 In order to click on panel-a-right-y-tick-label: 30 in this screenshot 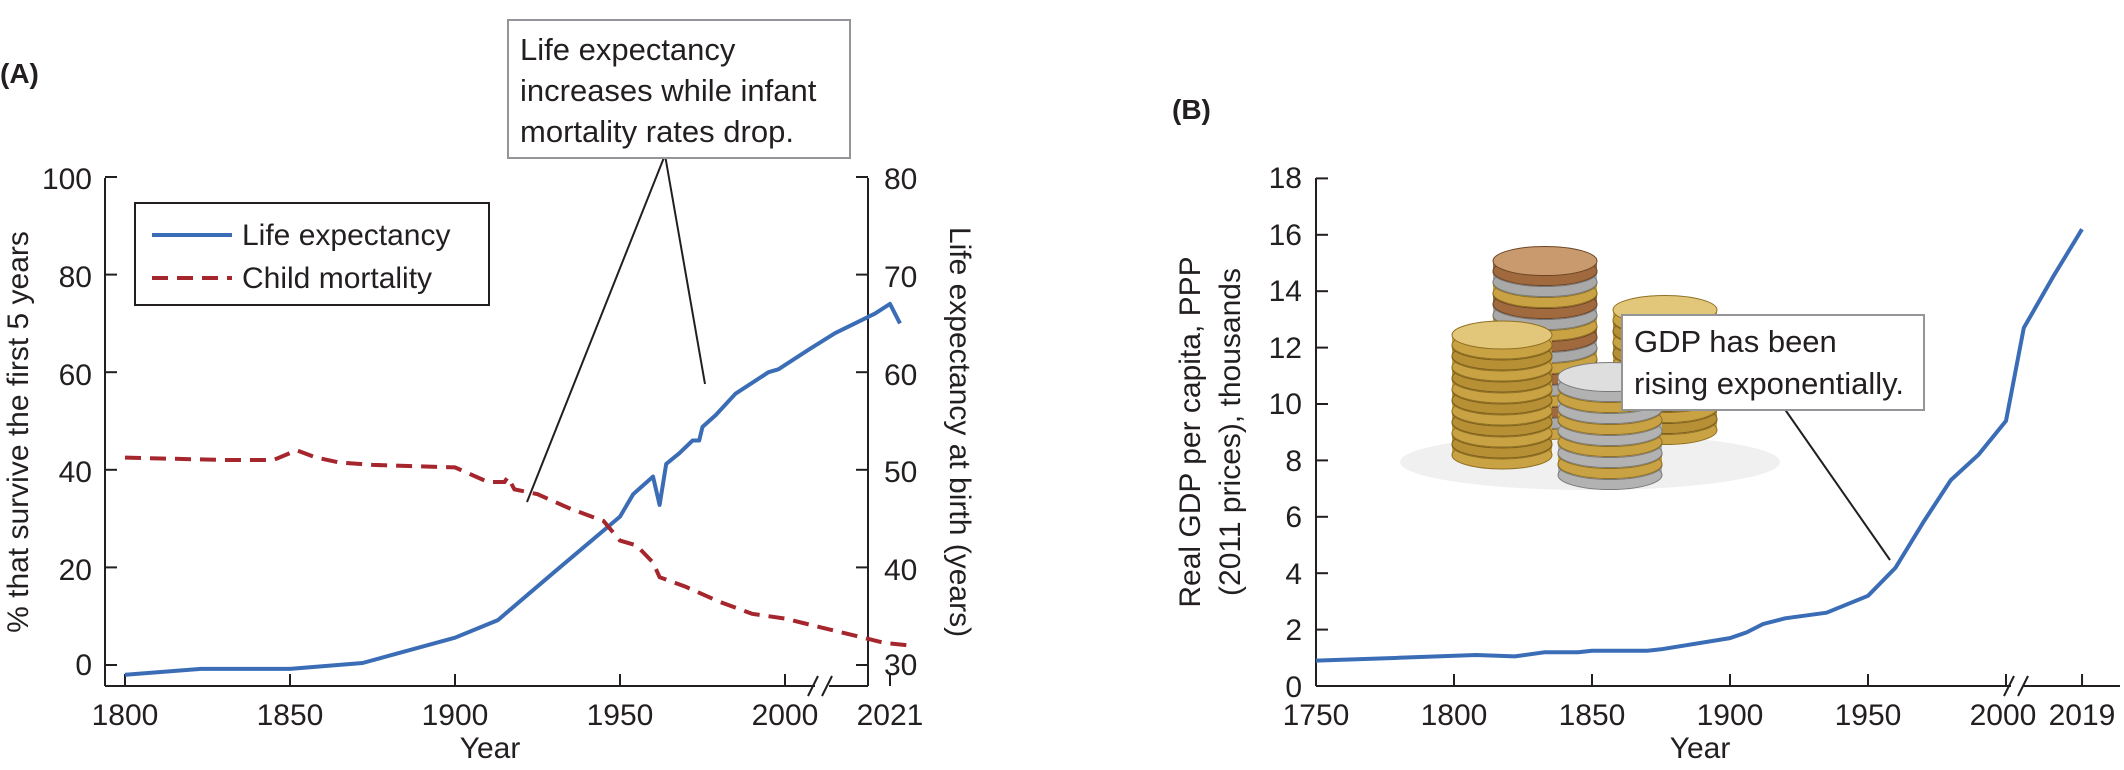, I will do `click(900, 665)`.